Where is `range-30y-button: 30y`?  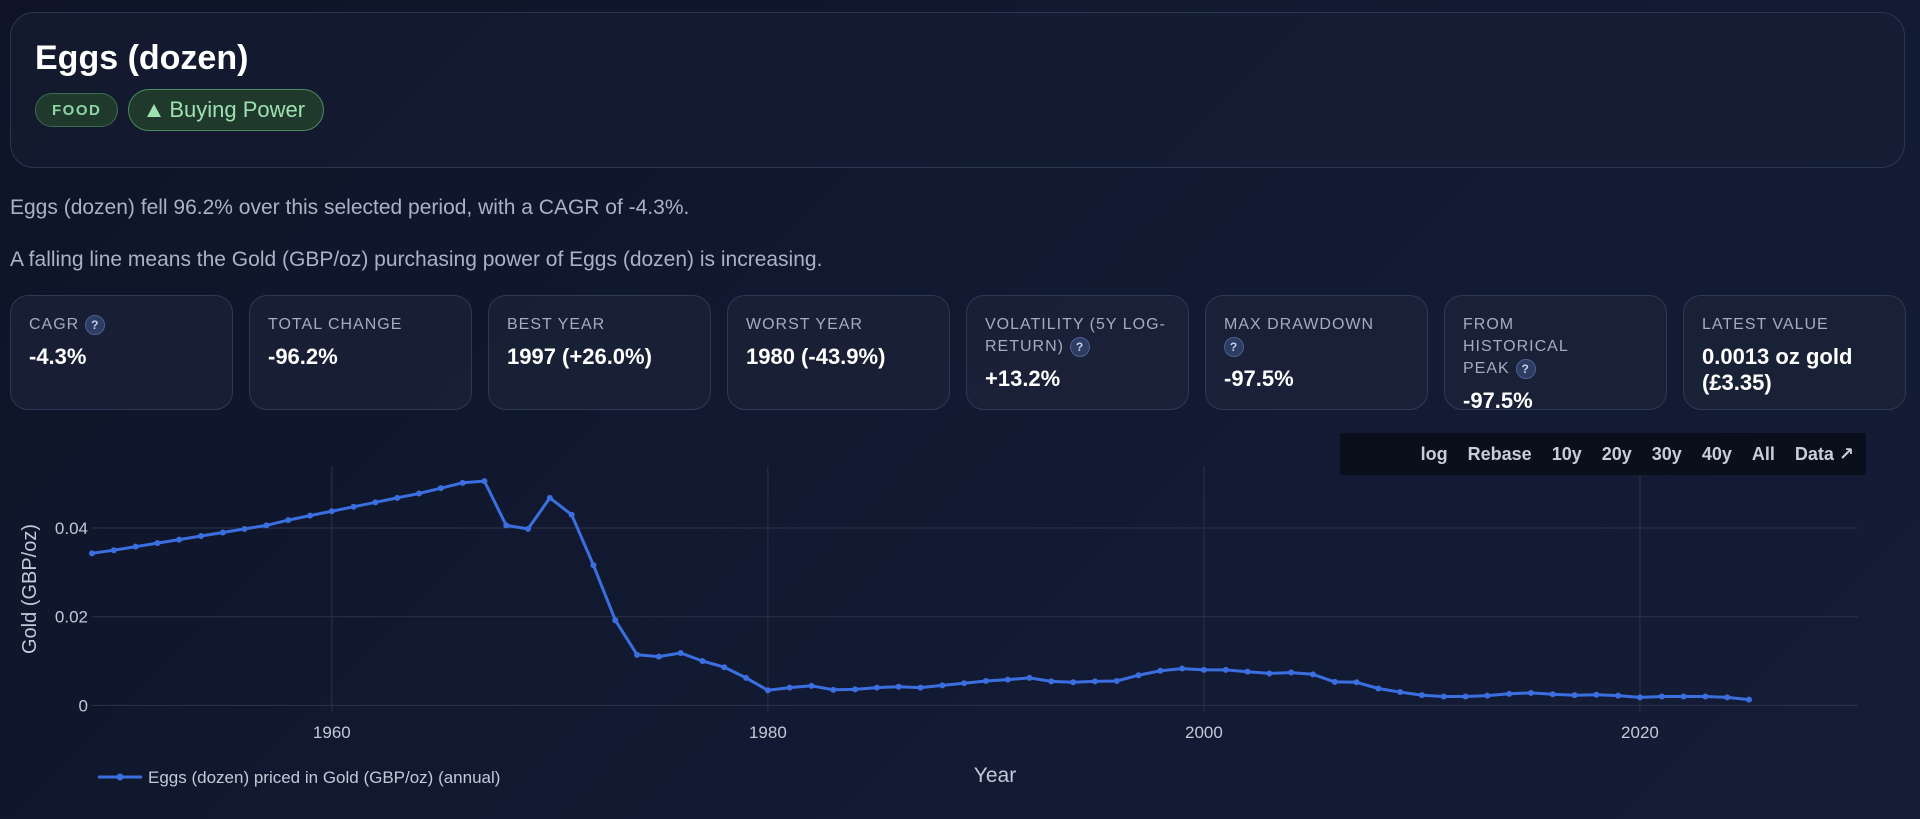
range-30y-button: 30y is located at coordinates (1666, 453).